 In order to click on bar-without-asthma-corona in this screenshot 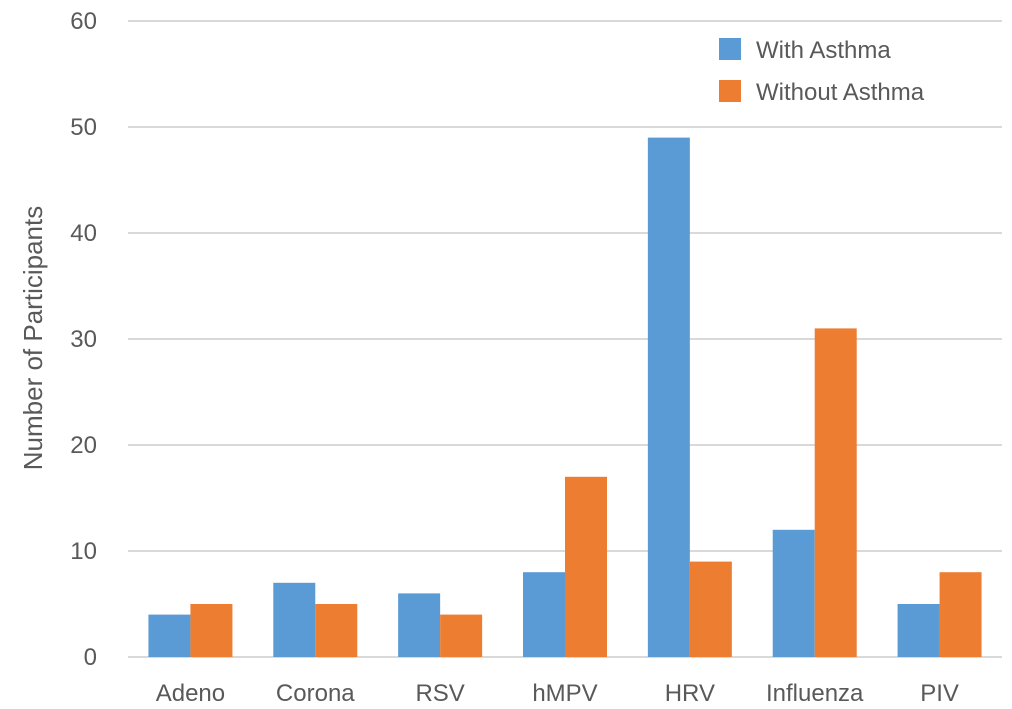, I will do `click(336, 630)`.